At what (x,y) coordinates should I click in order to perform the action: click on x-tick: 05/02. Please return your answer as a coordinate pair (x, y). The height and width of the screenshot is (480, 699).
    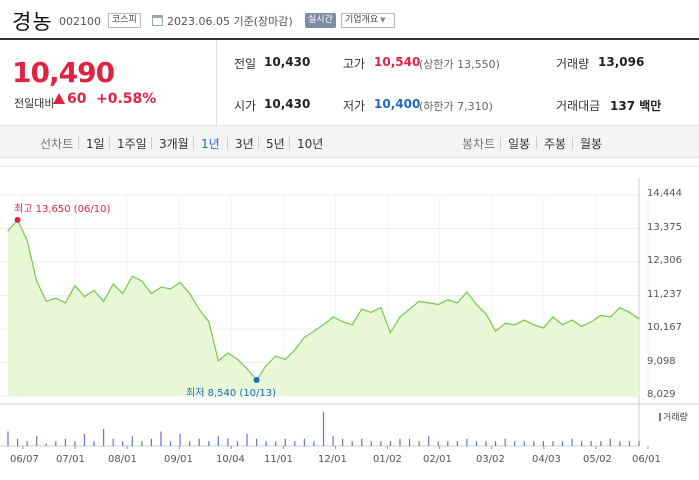
    Looking at the image, I should click on (597, 459).